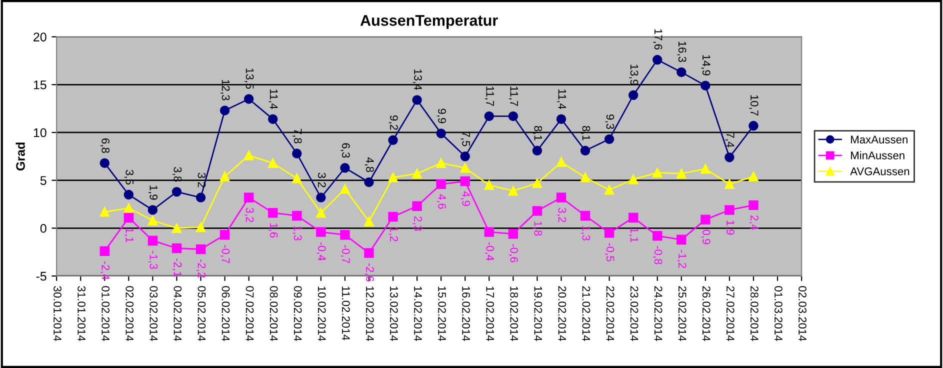 Image resolution: width=943 pixels, height=368 pixels. I want to click on x-tick-label: 07.02.2014, so click(250, 314).